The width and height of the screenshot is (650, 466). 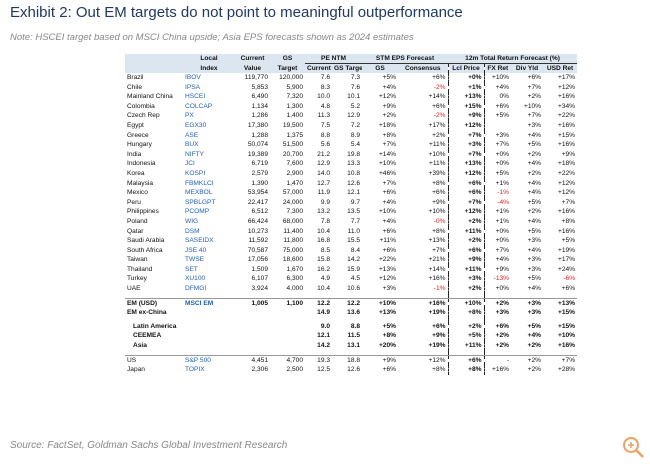 I want to click on table-cell: +15%, so click(x=466, y=106).